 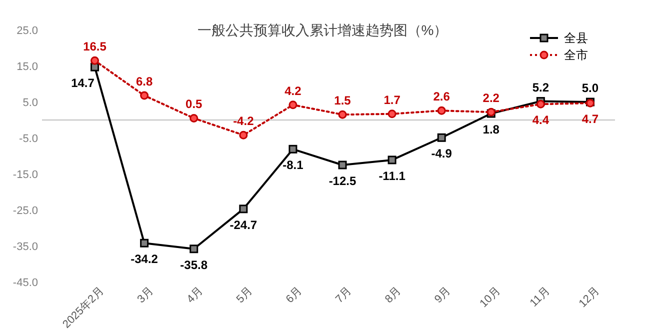 What do you see at coordinates (490, 297) in the screenshot?
I see `x-tick-label: 10月` at bounding box center [490, 297].